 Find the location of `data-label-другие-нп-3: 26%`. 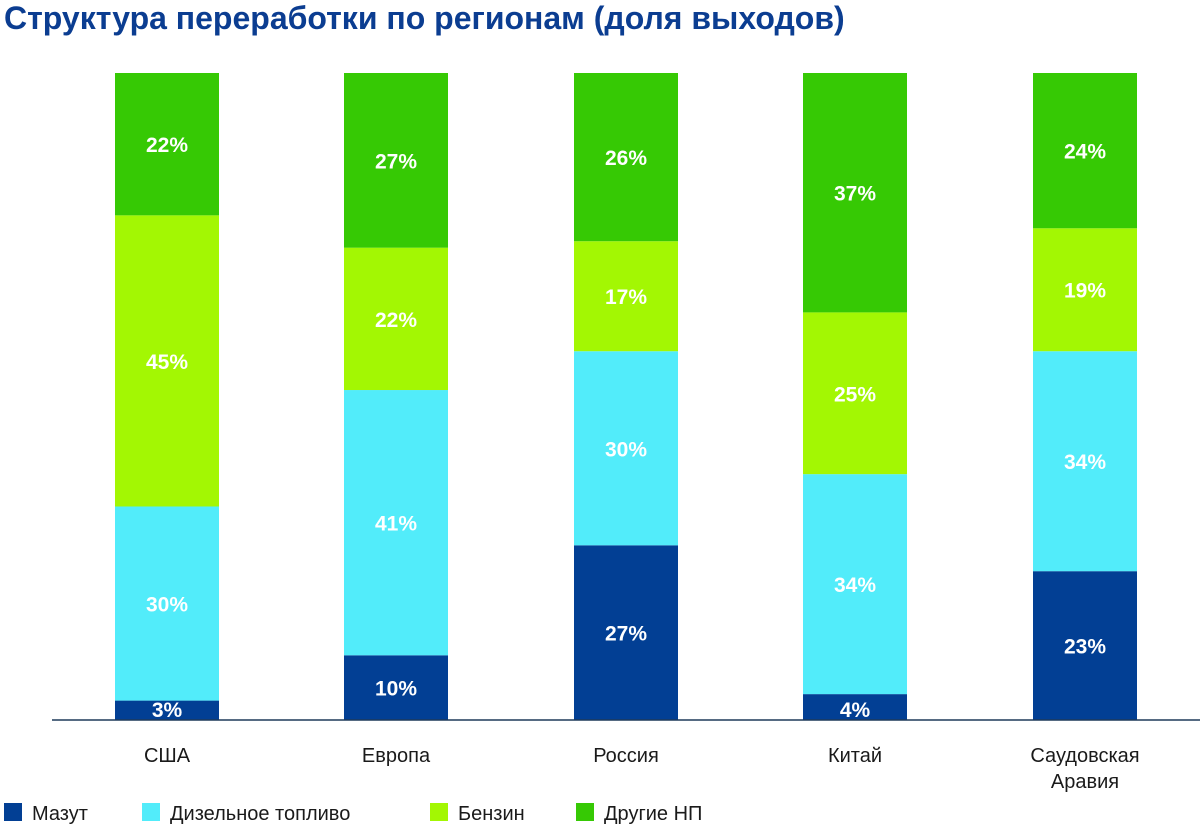

data-label-другие-нп-3: 26% is located at coordinates (626, 158).